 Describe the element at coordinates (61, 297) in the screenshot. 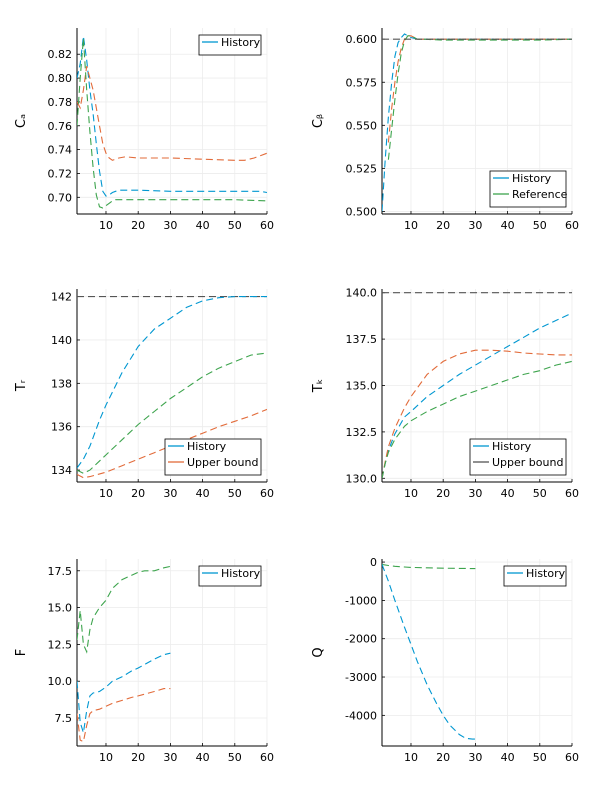

I see `y-tick-label: 142` at that location.